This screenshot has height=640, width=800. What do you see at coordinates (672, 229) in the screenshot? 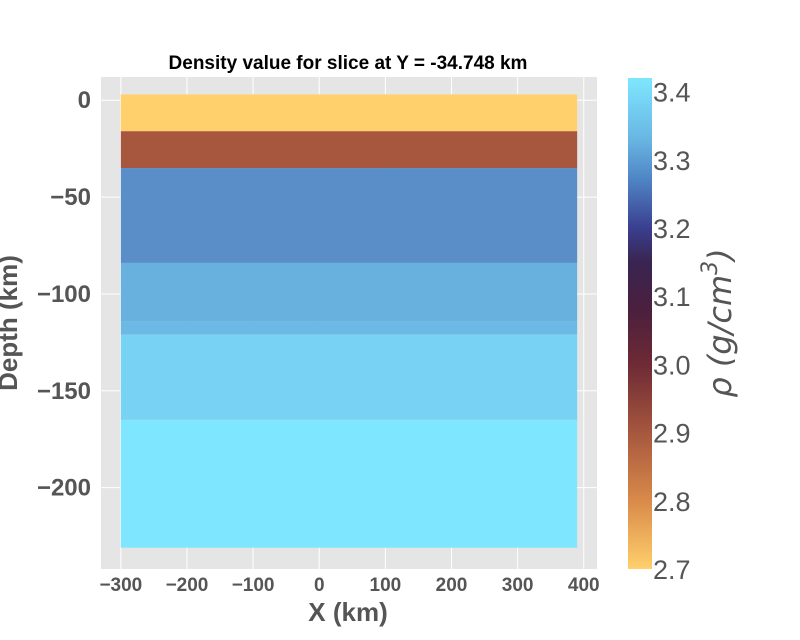
I see `colorbar-tick-label: 3.2` at bounding box center [672, 229].